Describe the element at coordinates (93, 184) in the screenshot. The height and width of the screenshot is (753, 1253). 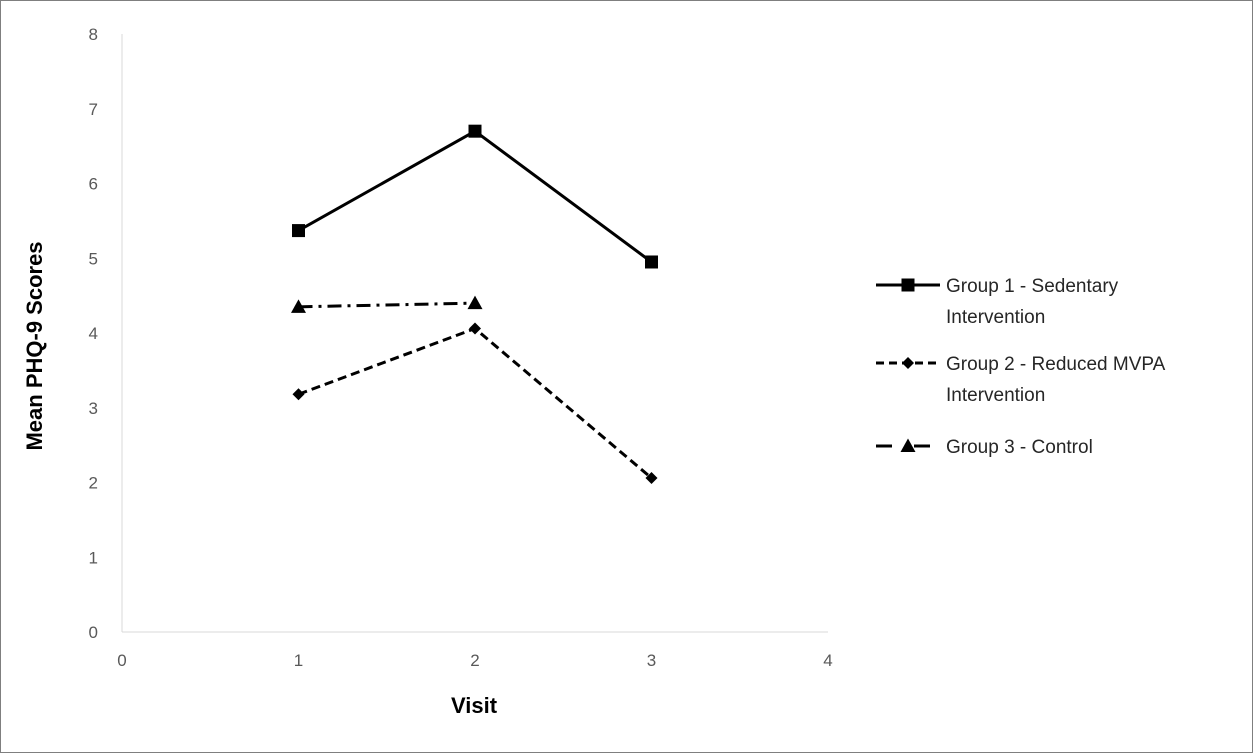
I see `y-tick-label: 6` at that location.